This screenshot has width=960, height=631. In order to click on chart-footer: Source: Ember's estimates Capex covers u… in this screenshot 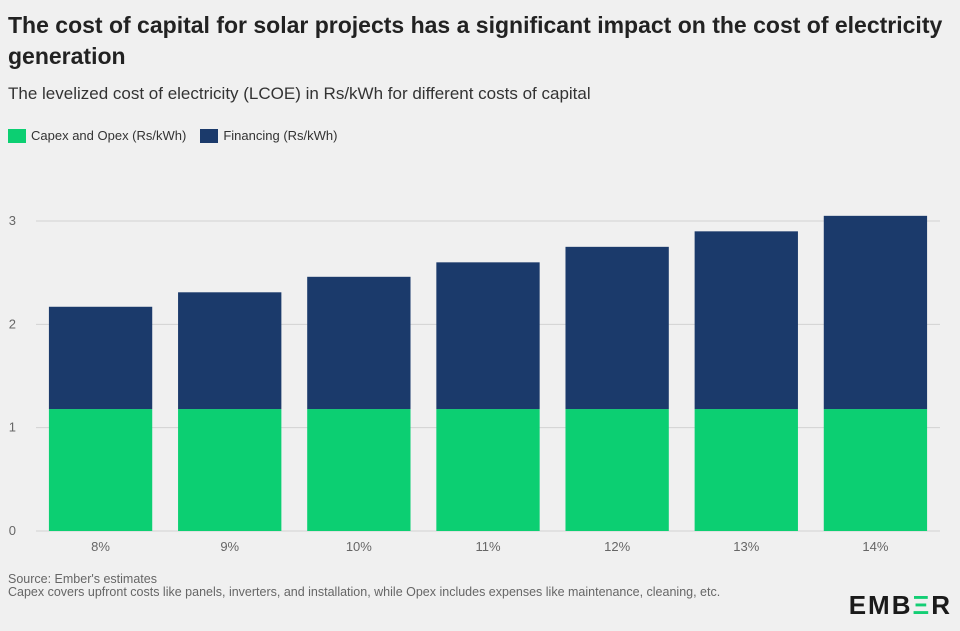, I will do `click(408, 586)`.